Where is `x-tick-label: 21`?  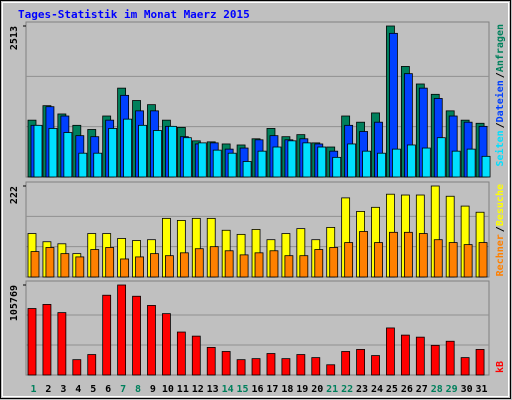
x-tick-label: 21 is located at coordinates (332, 389).